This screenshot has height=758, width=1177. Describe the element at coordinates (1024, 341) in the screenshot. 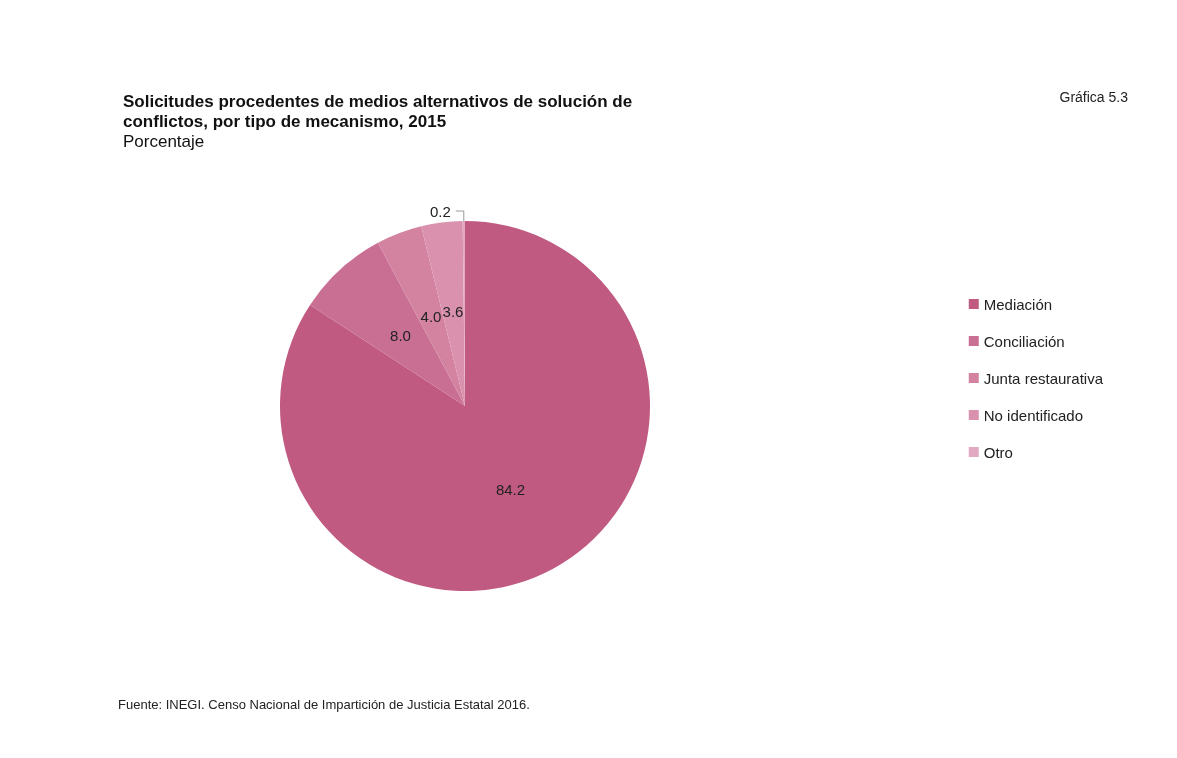

I see `legend-label: Conciliación` at that location.